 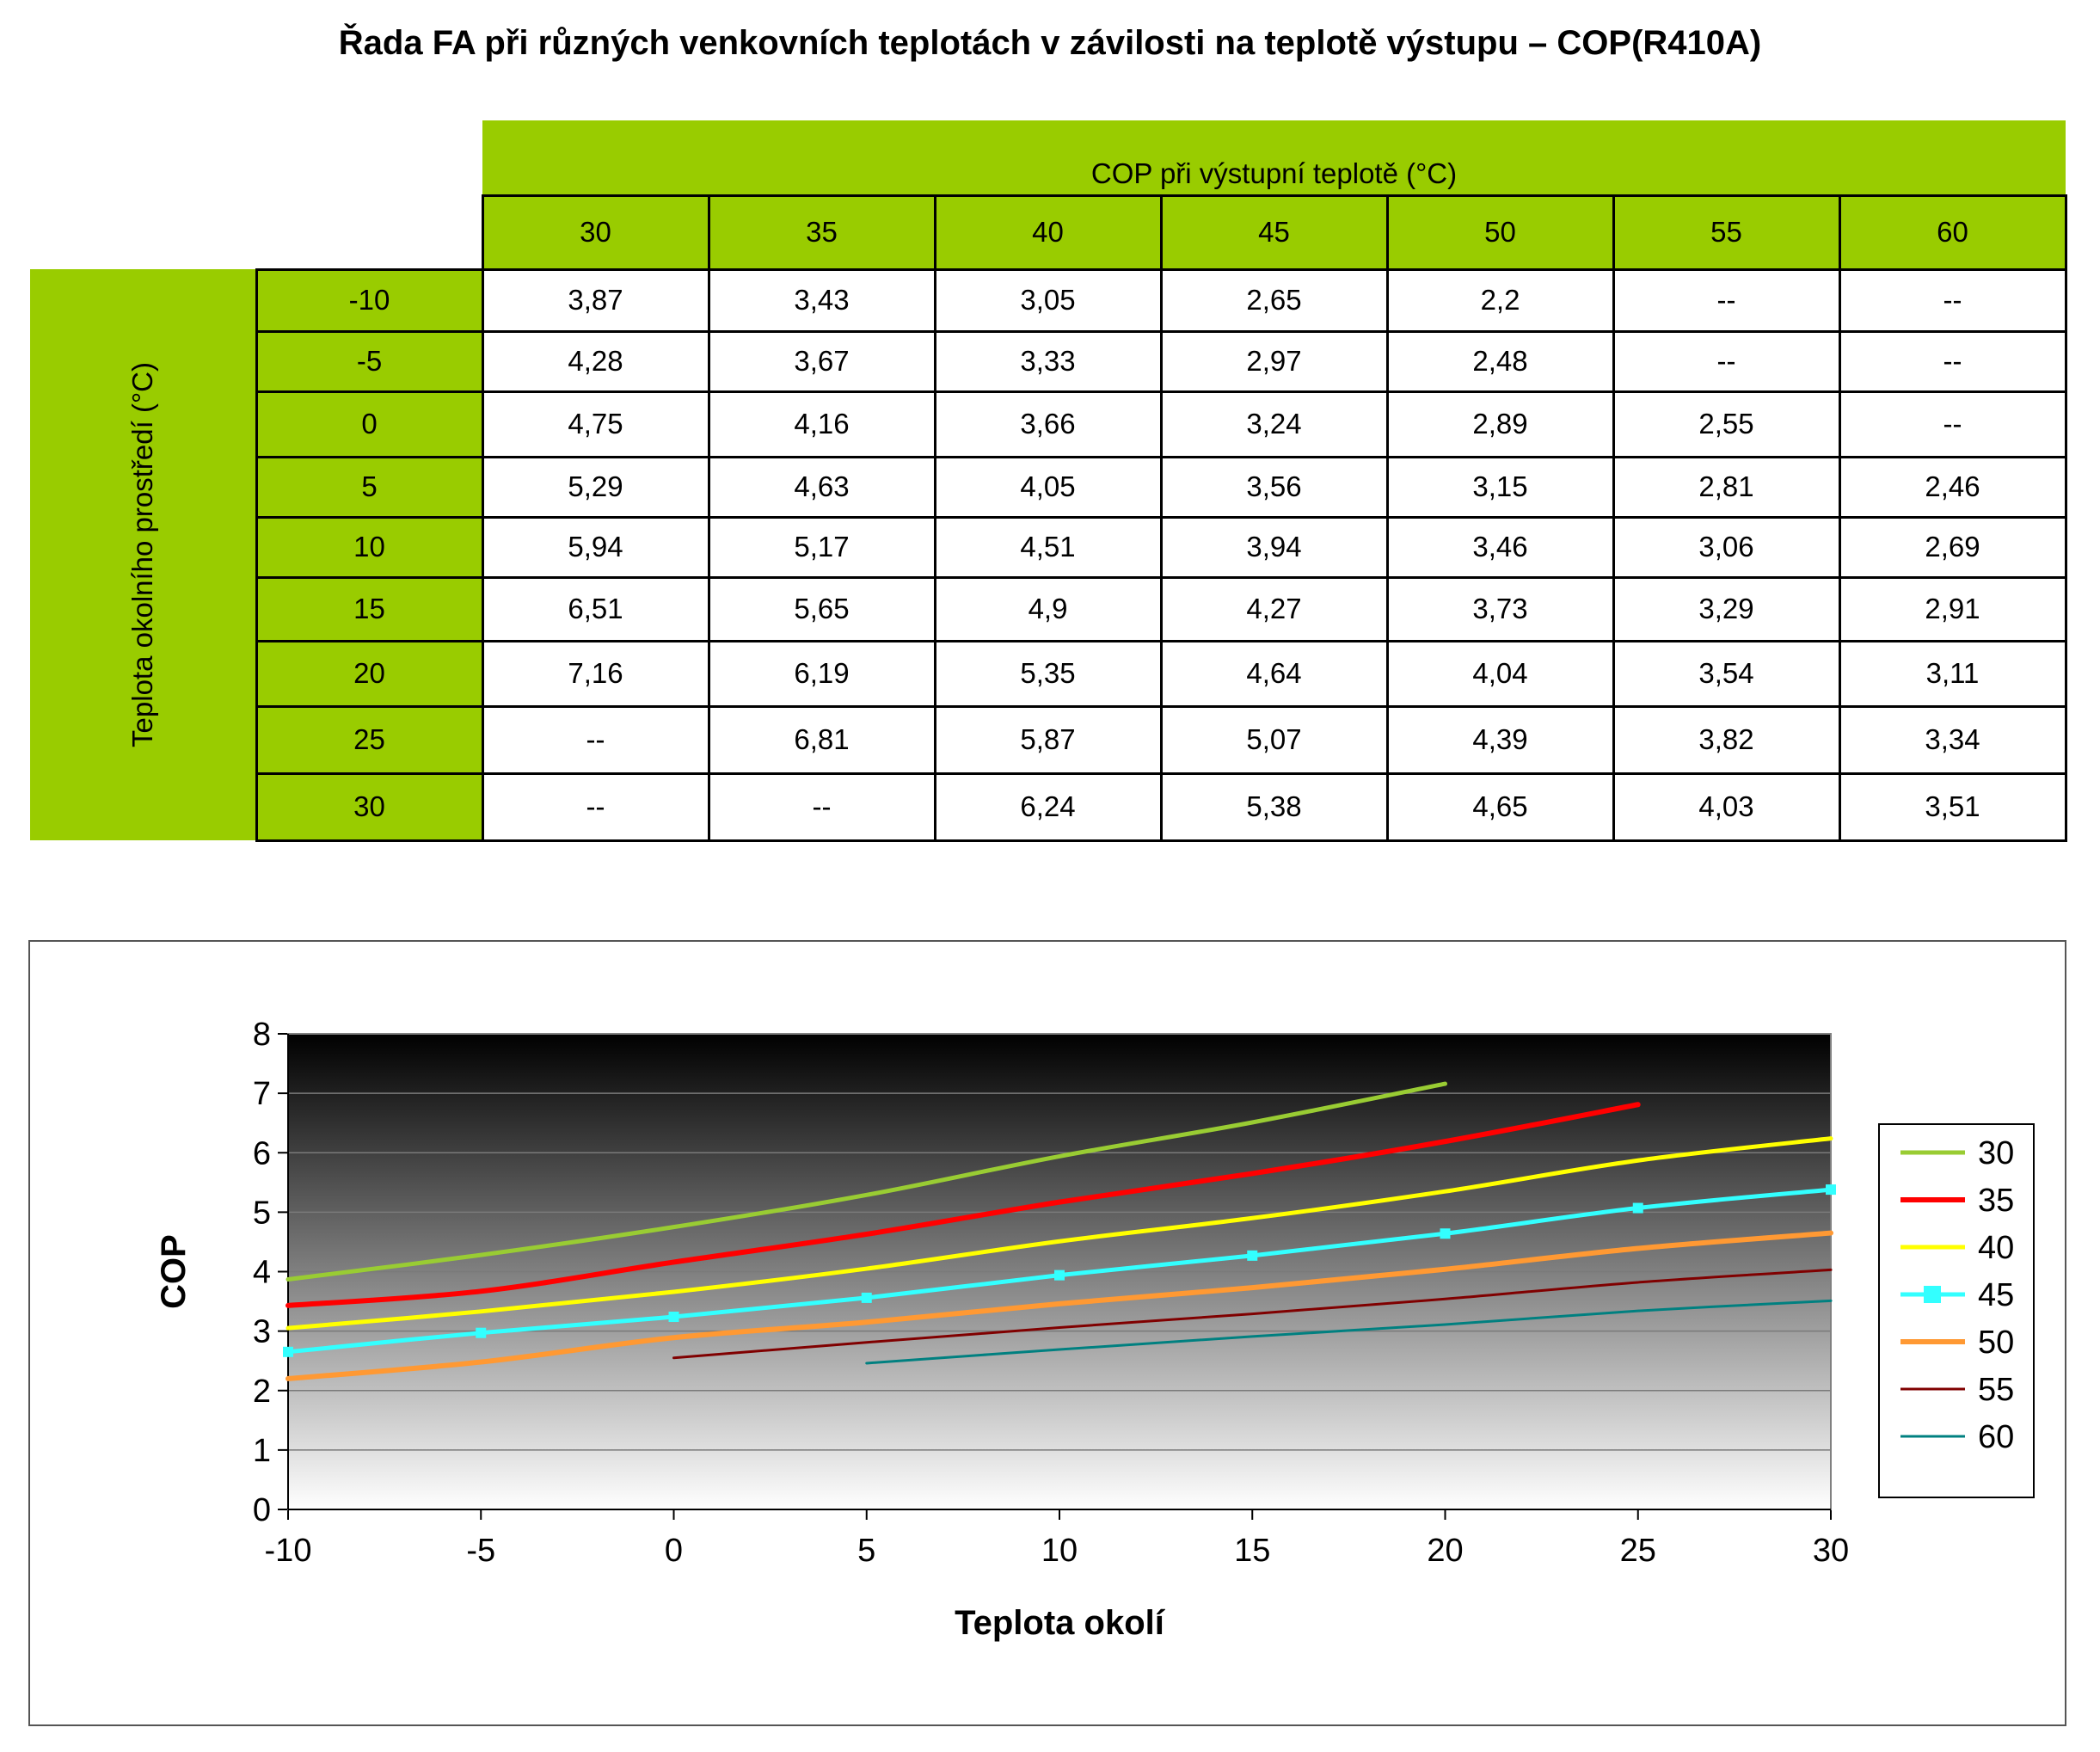 I want to click on table-cell: 3,34, so click(x=1952, y=740).